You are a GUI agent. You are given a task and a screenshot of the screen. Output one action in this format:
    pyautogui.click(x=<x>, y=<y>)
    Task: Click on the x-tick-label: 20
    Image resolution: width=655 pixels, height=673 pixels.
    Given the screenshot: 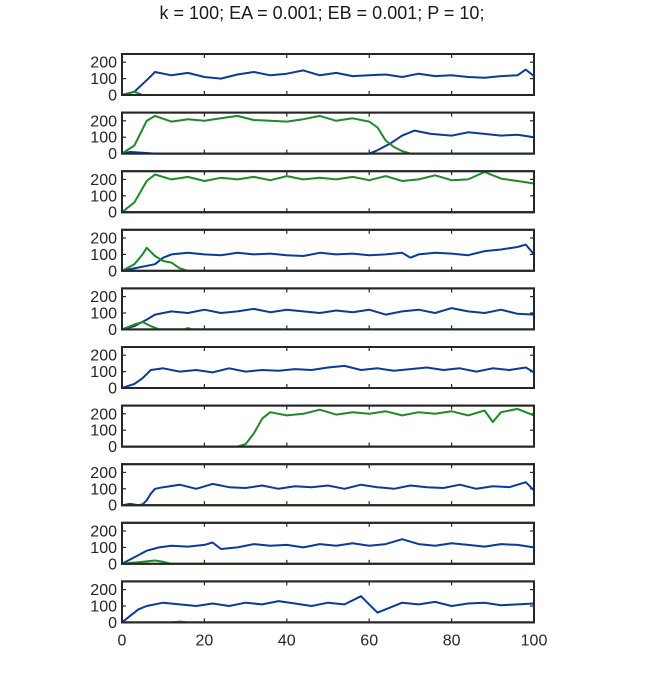 What is the action you would take?
    pyautogui.click(x=205, y=640)
    